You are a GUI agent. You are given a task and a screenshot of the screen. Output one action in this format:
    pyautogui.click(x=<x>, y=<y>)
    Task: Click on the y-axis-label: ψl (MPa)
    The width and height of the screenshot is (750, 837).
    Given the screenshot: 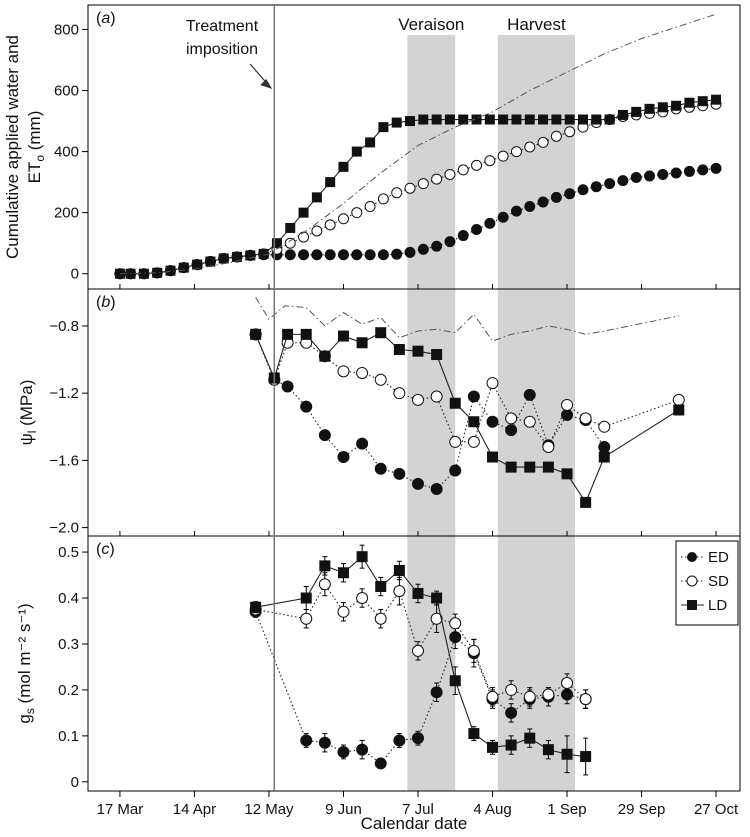 What is the action you would take?
    pyautogui.click(x=28, y=413)
    